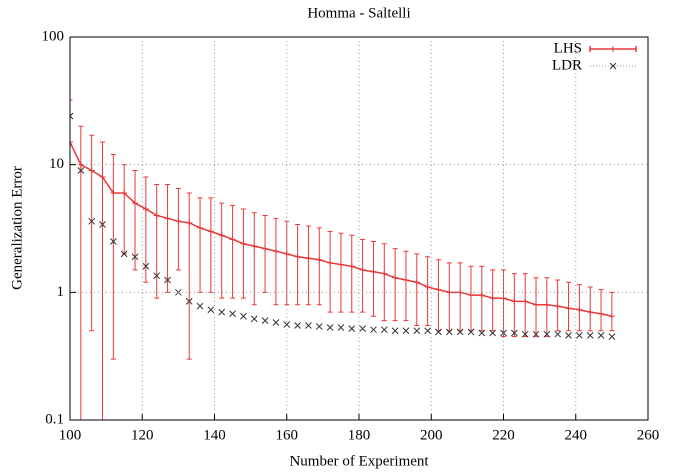  What do you see at coordinates (54, 419) in the screenshot?
I see `y-tick-label: 0.1` at bounding box center [54, 419].